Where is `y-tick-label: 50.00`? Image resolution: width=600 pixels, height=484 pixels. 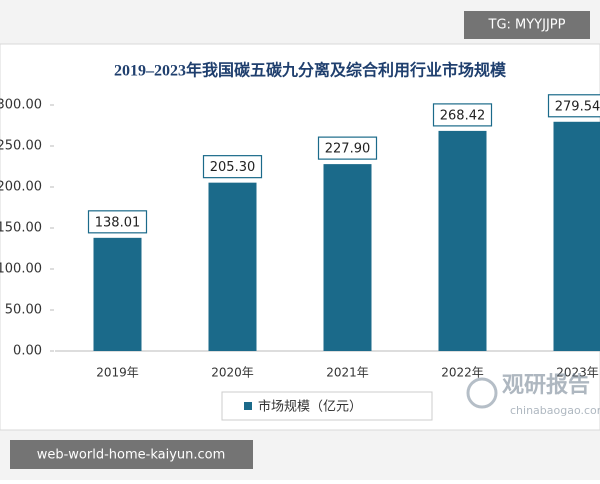 y-tick-label: 50.00 is located at coordinates (23, 310).